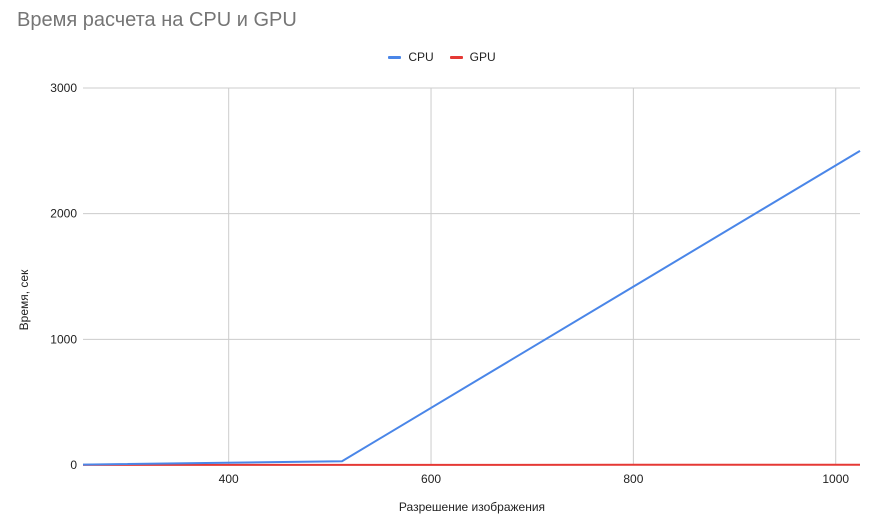  I want to click on legend-item-gpu: GPU, so click(472, 57).